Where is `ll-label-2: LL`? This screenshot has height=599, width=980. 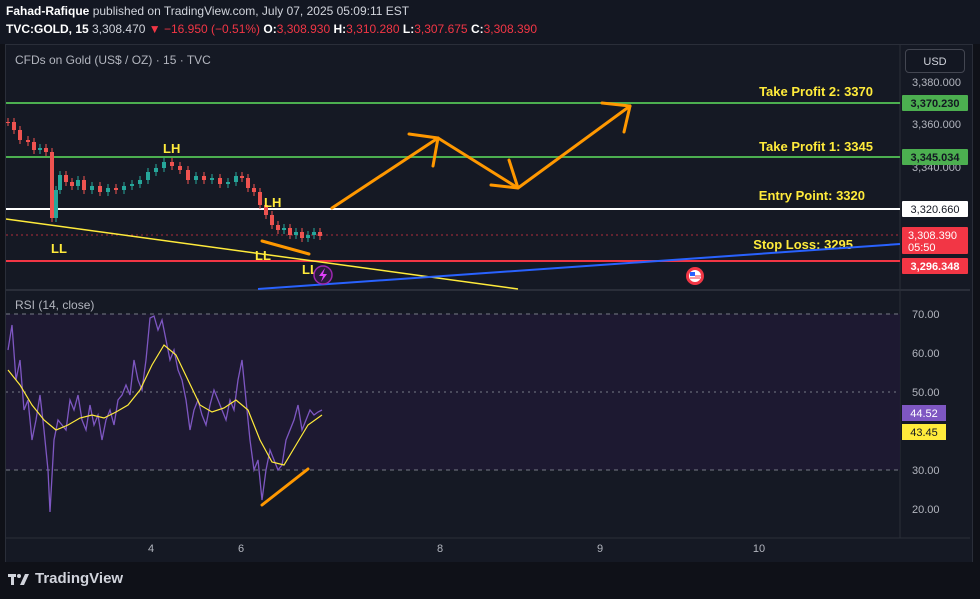
ll-label-2: LL is located at coordinates (263, 255).